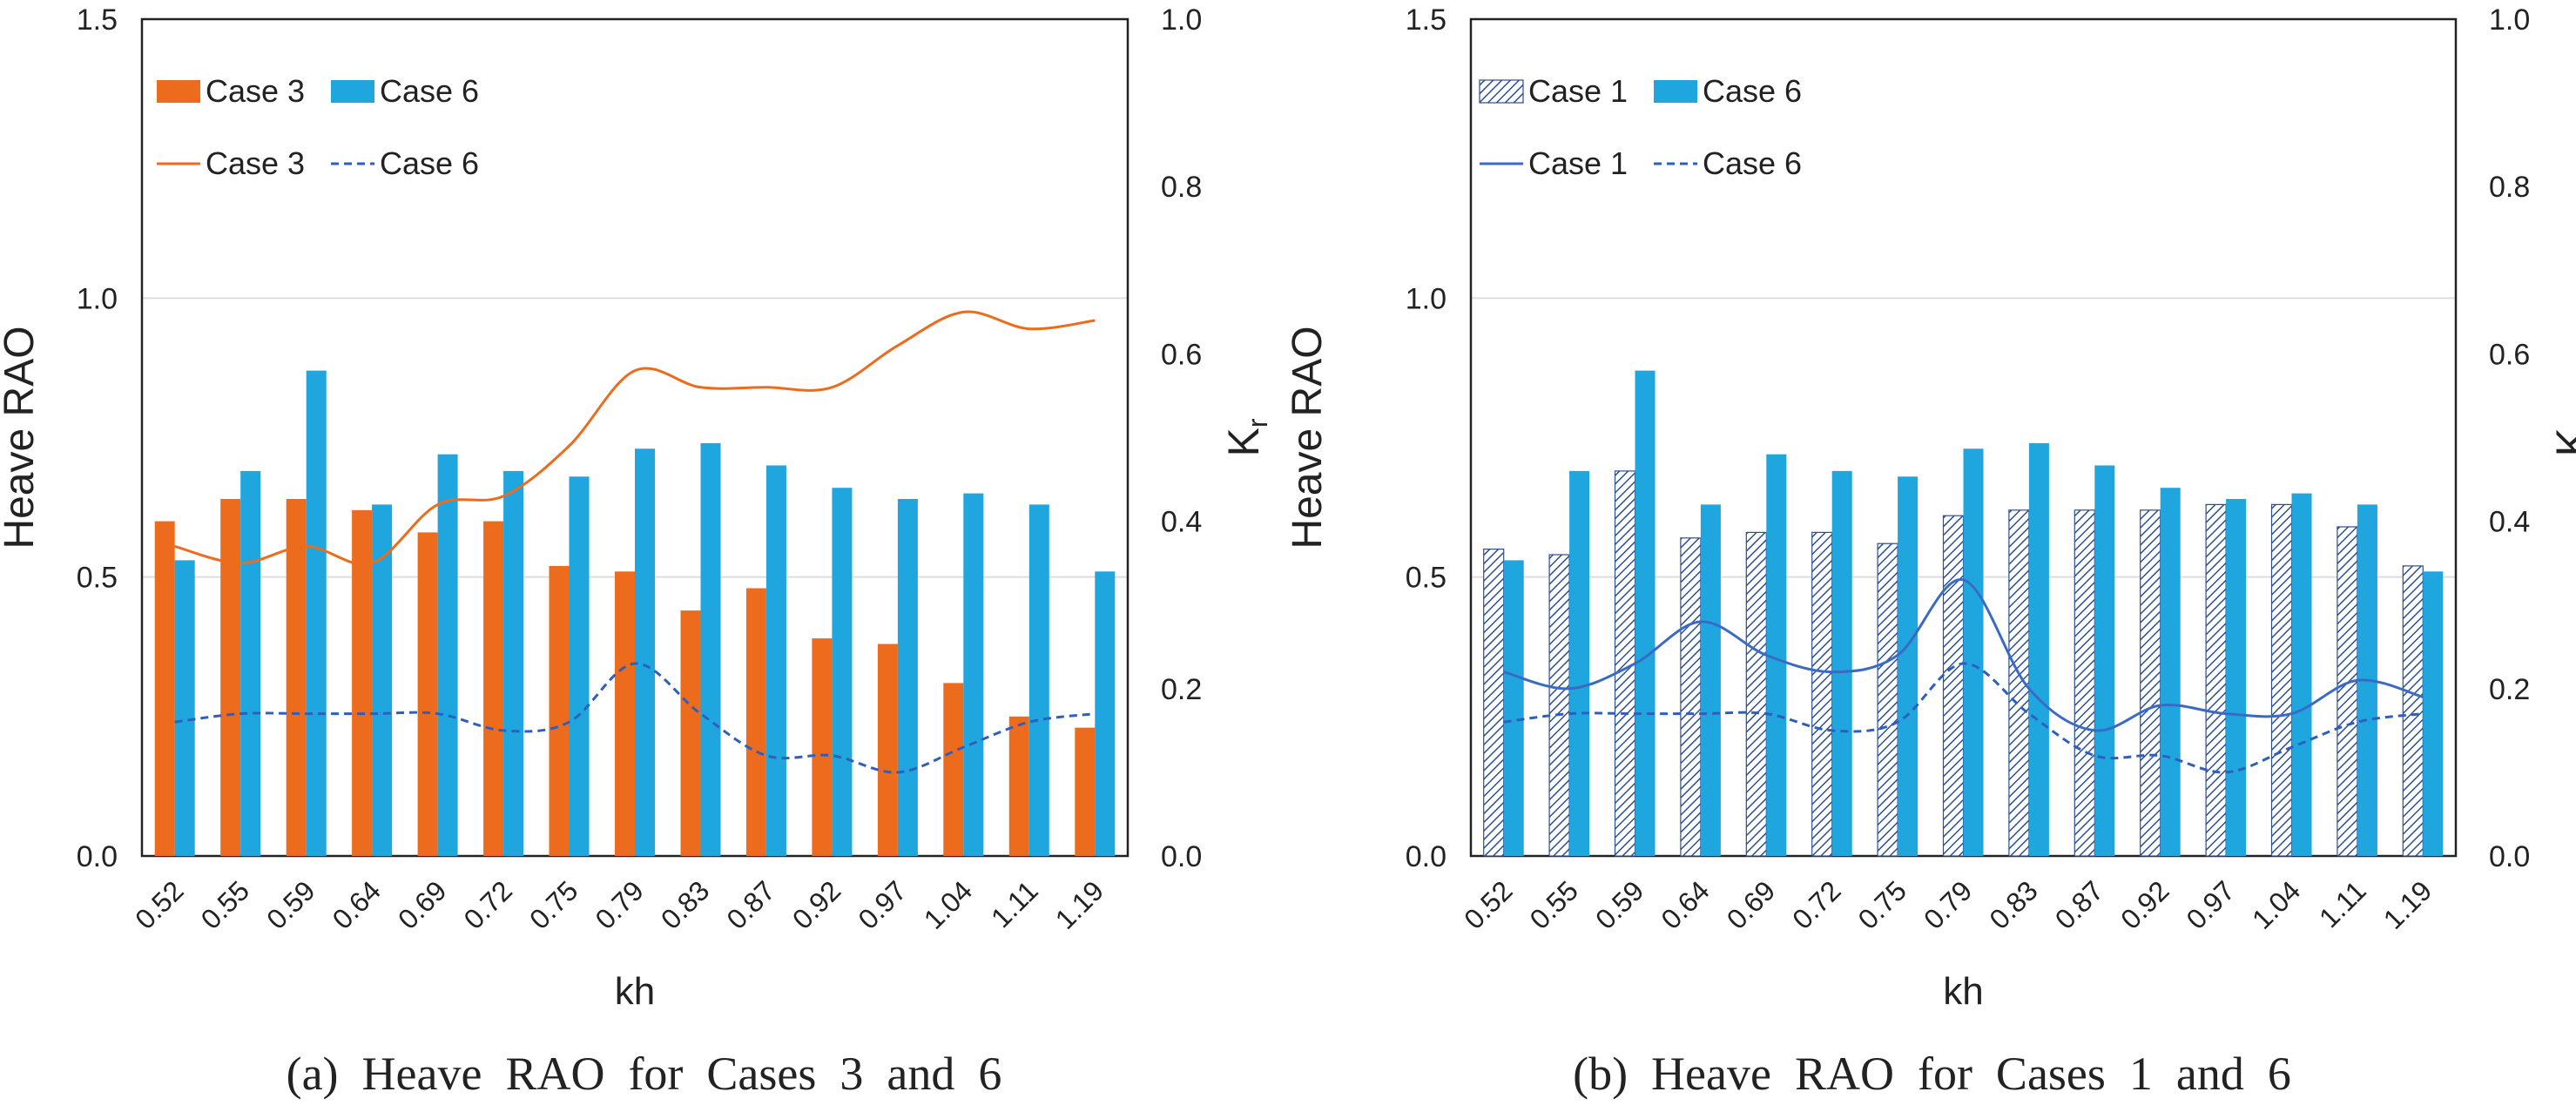 The width and height of the screenshot is (2576, 1112). I want to click on x-tick-label: 0.92, so click(2144, 904).